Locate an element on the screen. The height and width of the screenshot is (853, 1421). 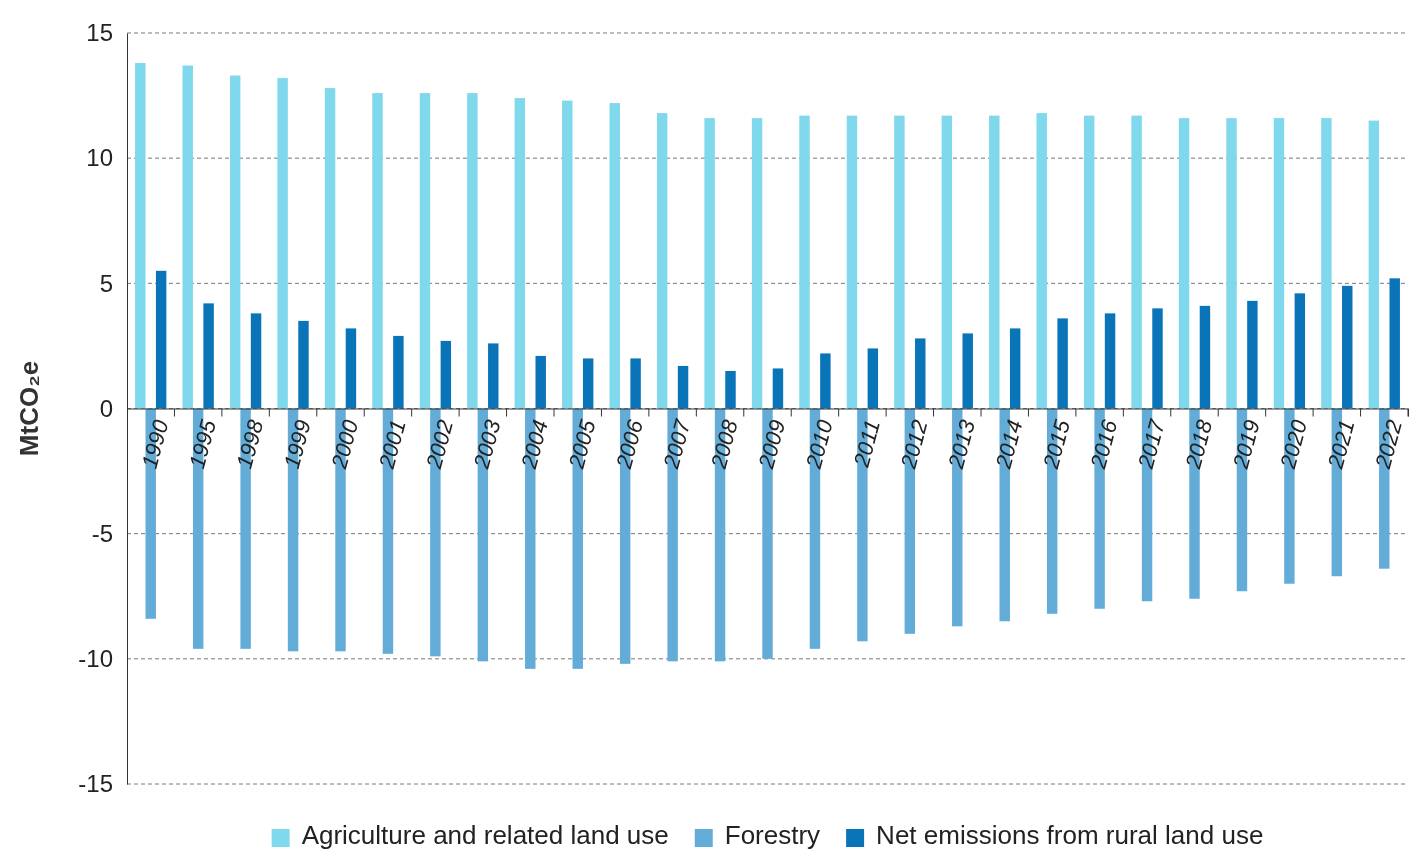
x-tick-label: 2007 is located at coordinates (677, 444).